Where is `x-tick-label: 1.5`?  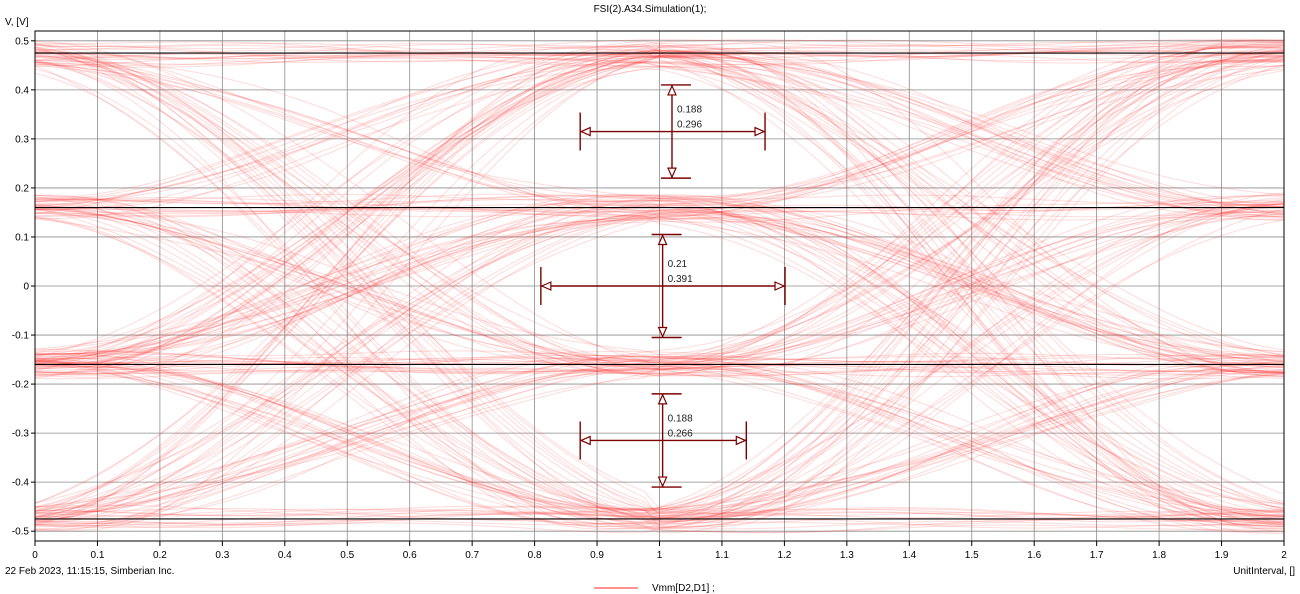 x-tick-label: 1.5 is located at coordinates (972, 555).